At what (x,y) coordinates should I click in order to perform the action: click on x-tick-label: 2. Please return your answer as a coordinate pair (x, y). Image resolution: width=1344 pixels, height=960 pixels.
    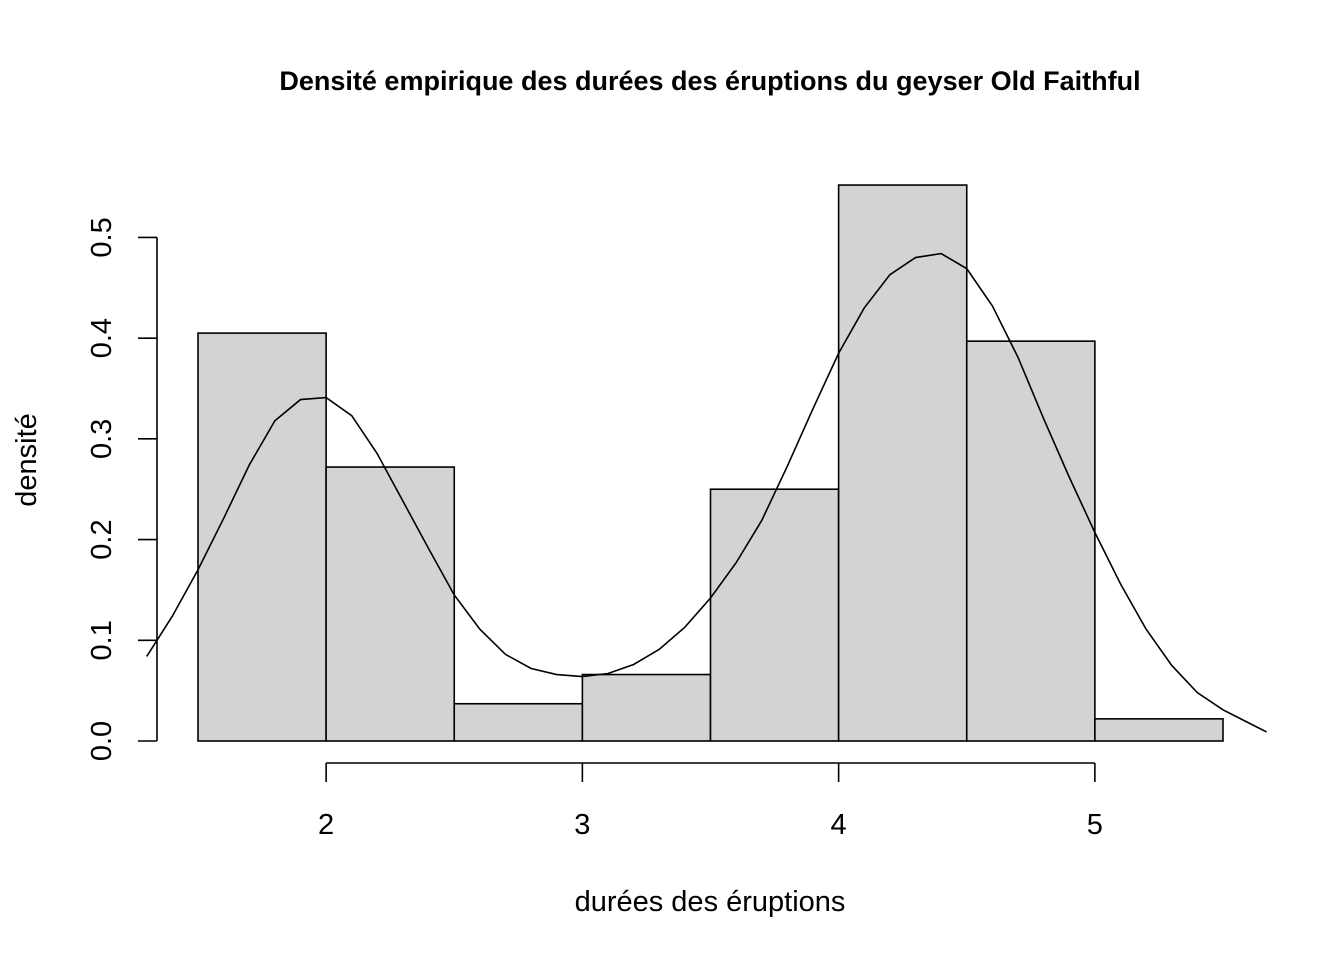
    Looking at the image, I should click on (326, 825).